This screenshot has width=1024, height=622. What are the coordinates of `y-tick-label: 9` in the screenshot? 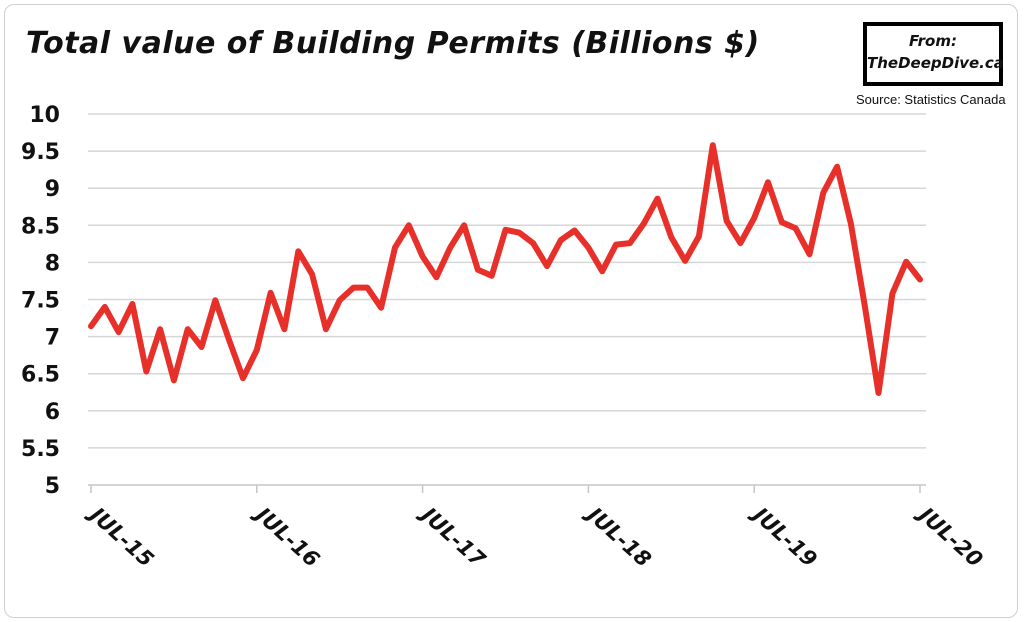 It's located at (52, 189).